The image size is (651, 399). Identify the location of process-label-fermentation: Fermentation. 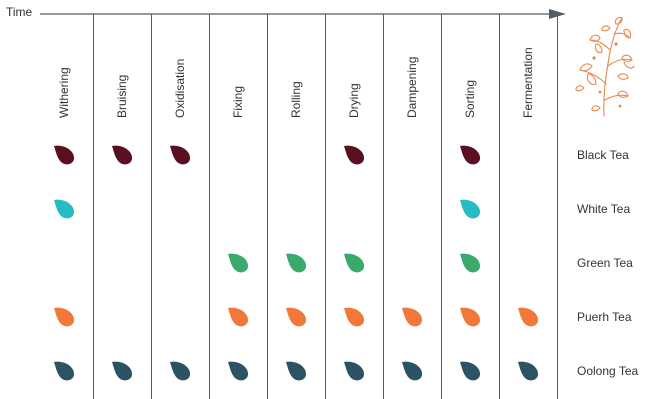
(528, 82).